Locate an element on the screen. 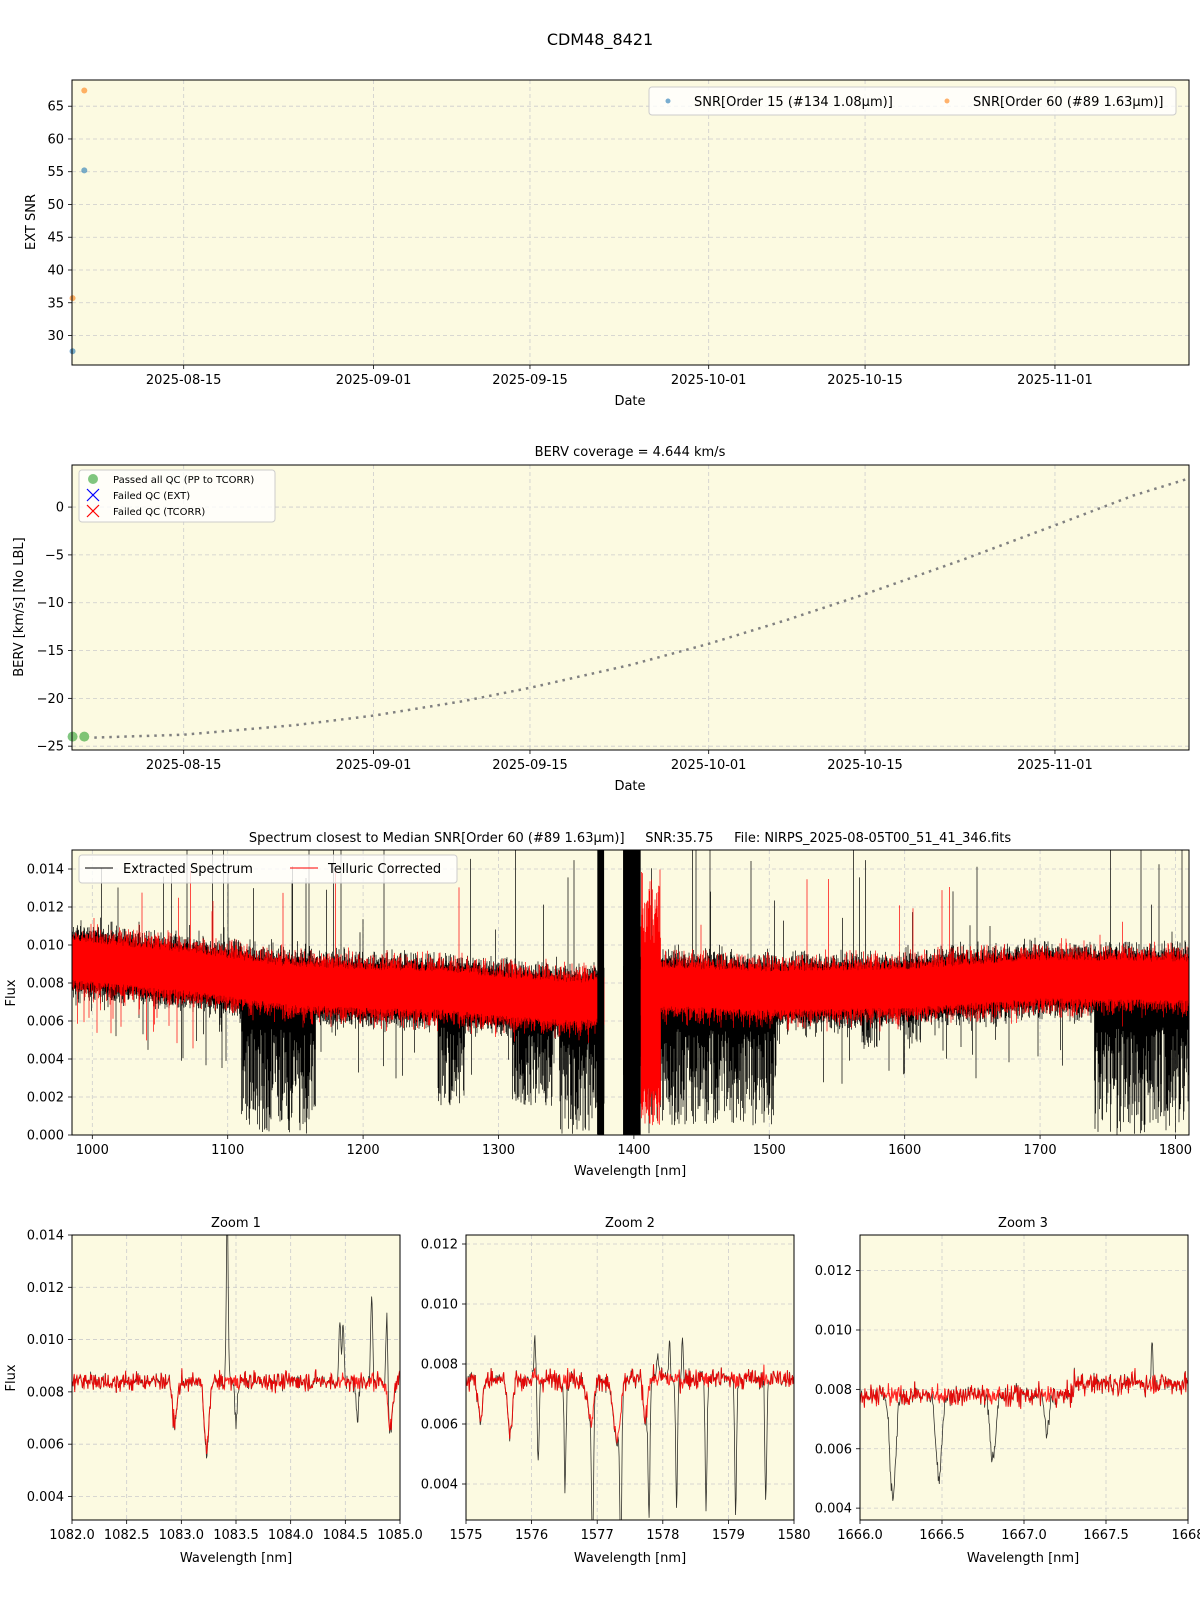  zoom2-title: Zoom 2 is located at coordinates (630, 1223).